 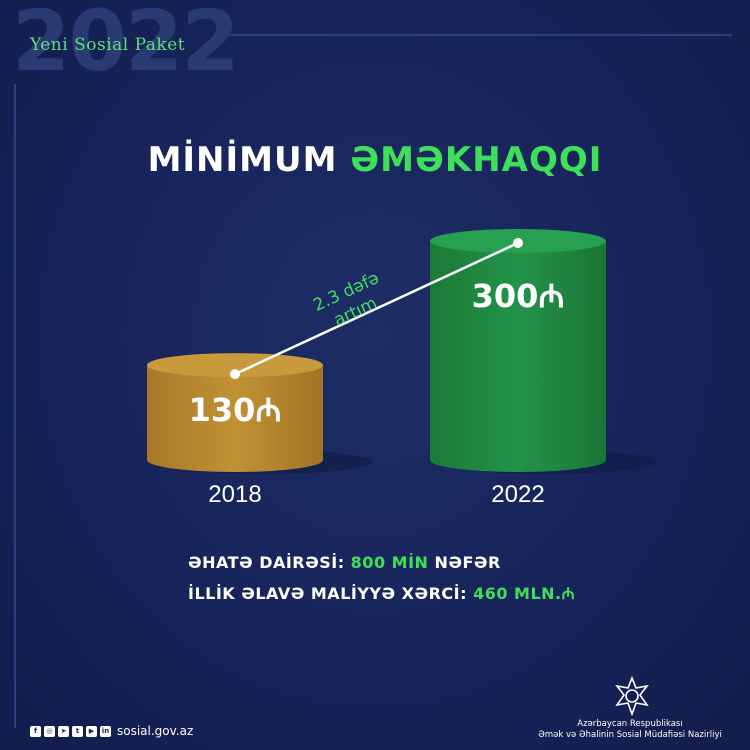 I want to click on bar-2018, so click(x=260, y=413).